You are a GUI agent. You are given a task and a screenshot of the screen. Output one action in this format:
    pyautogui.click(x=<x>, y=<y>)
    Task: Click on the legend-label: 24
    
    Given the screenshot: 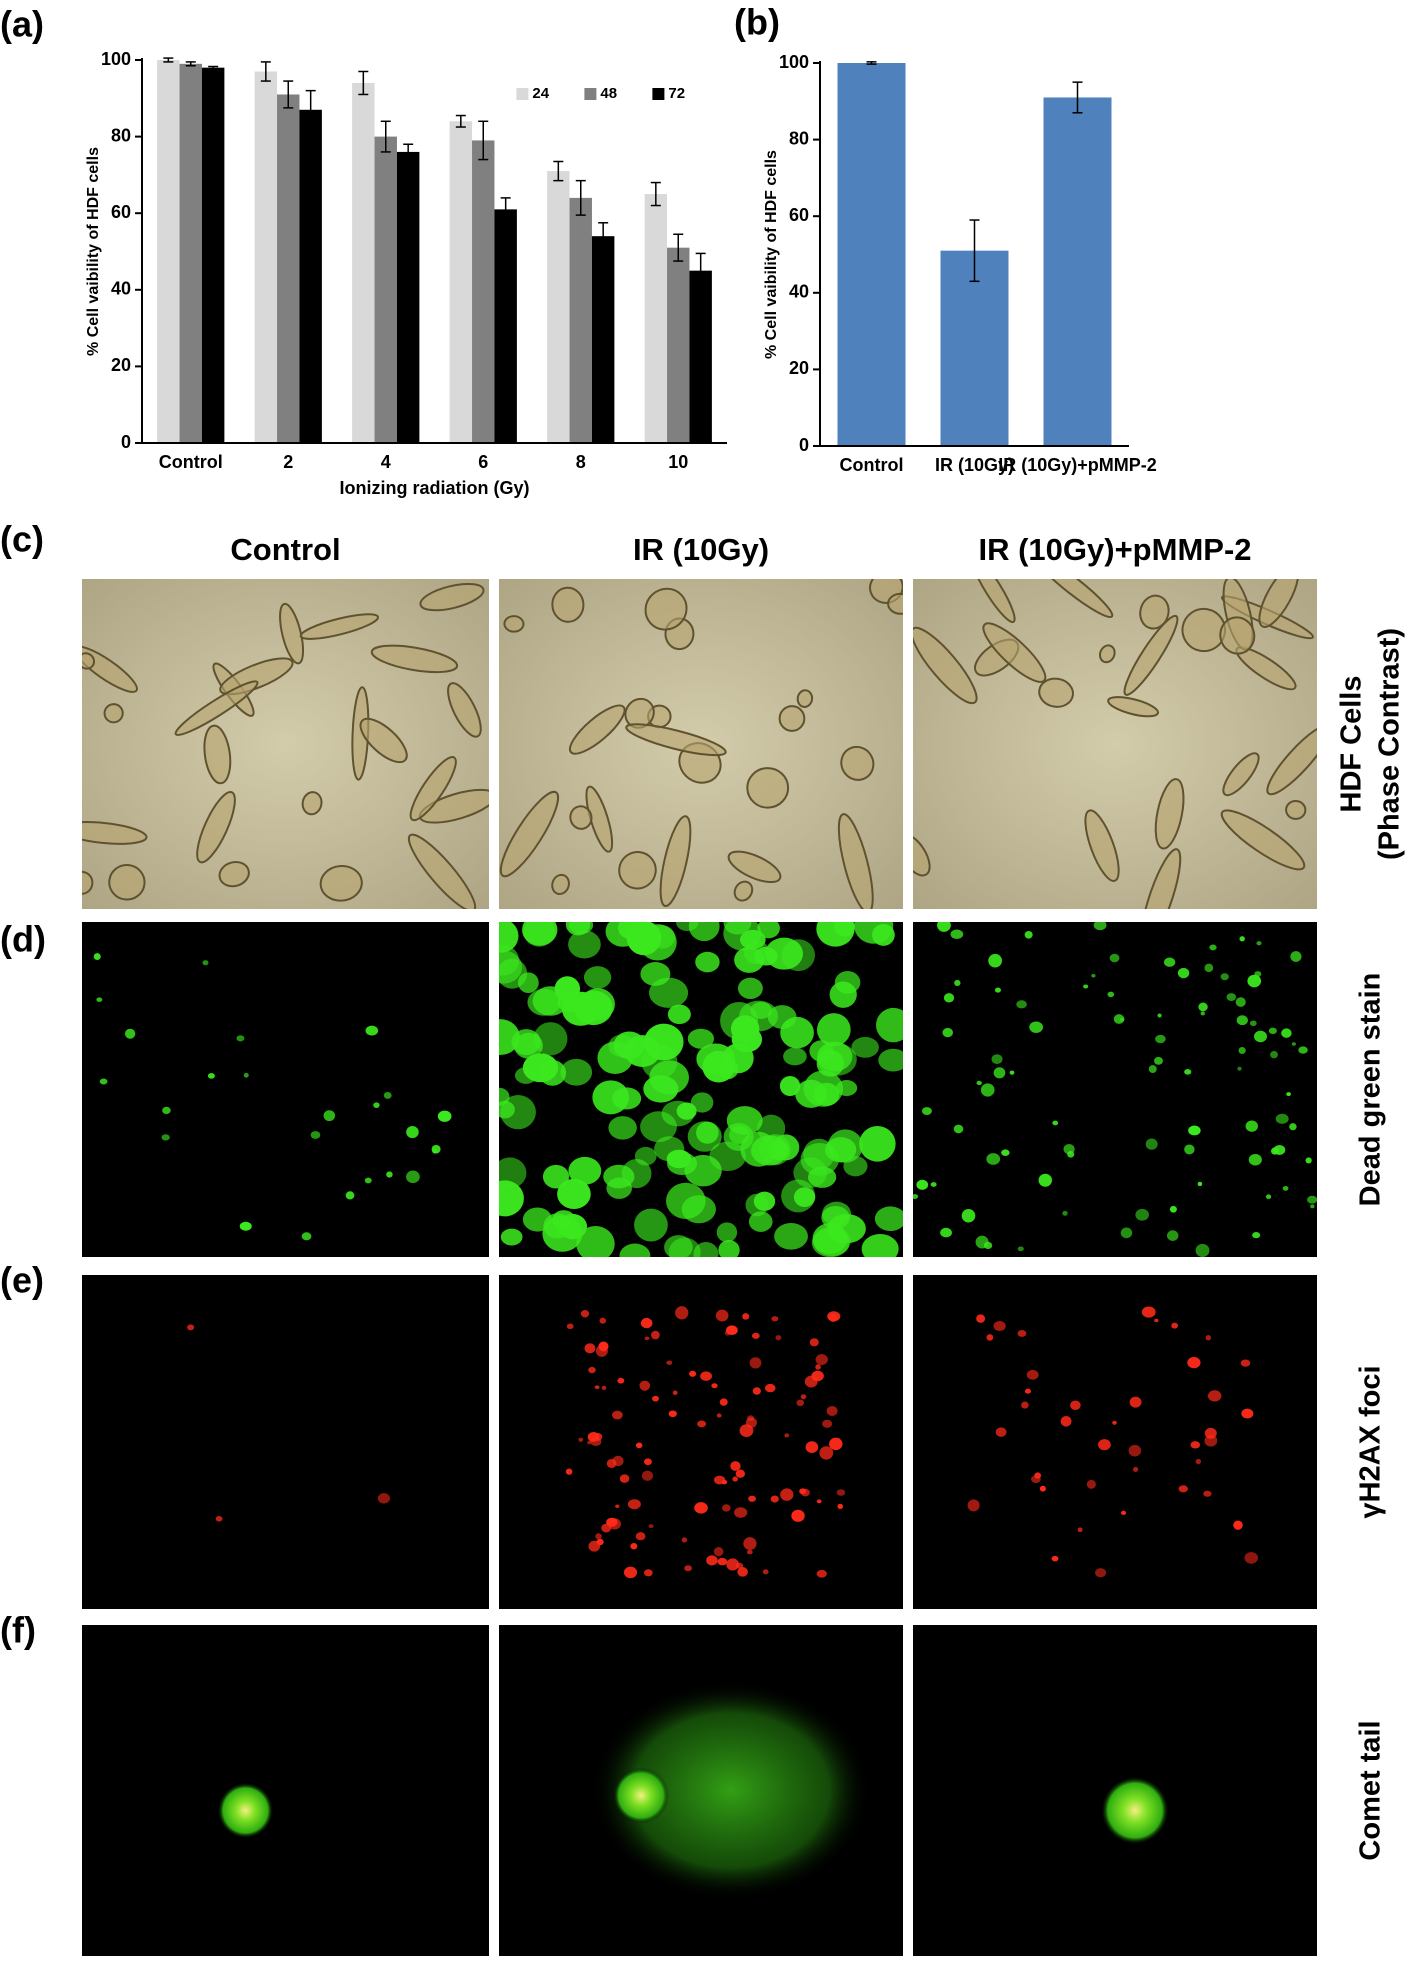 What is the action you would take?
    pyautogui.click(x=540, y=93)
    